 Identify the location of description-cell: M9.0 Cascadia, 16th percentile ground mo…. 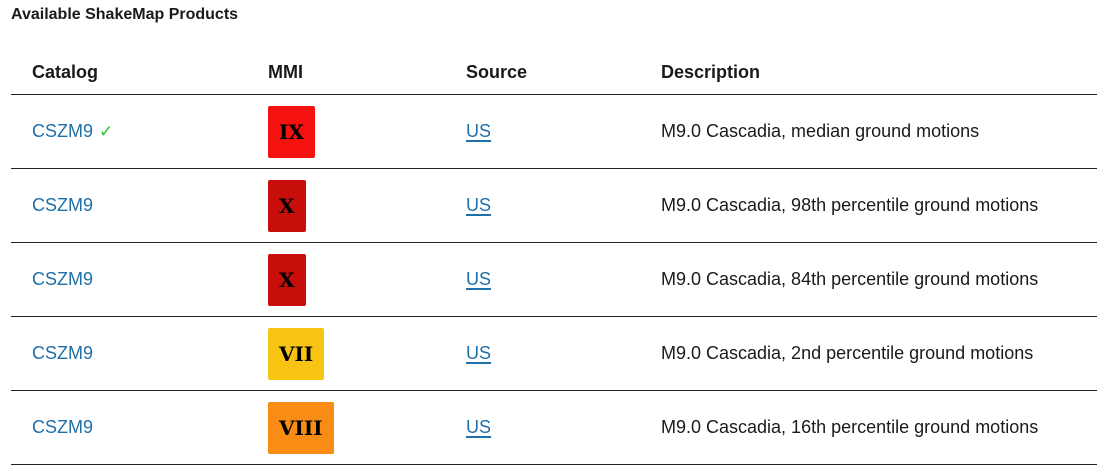
(879, 427).